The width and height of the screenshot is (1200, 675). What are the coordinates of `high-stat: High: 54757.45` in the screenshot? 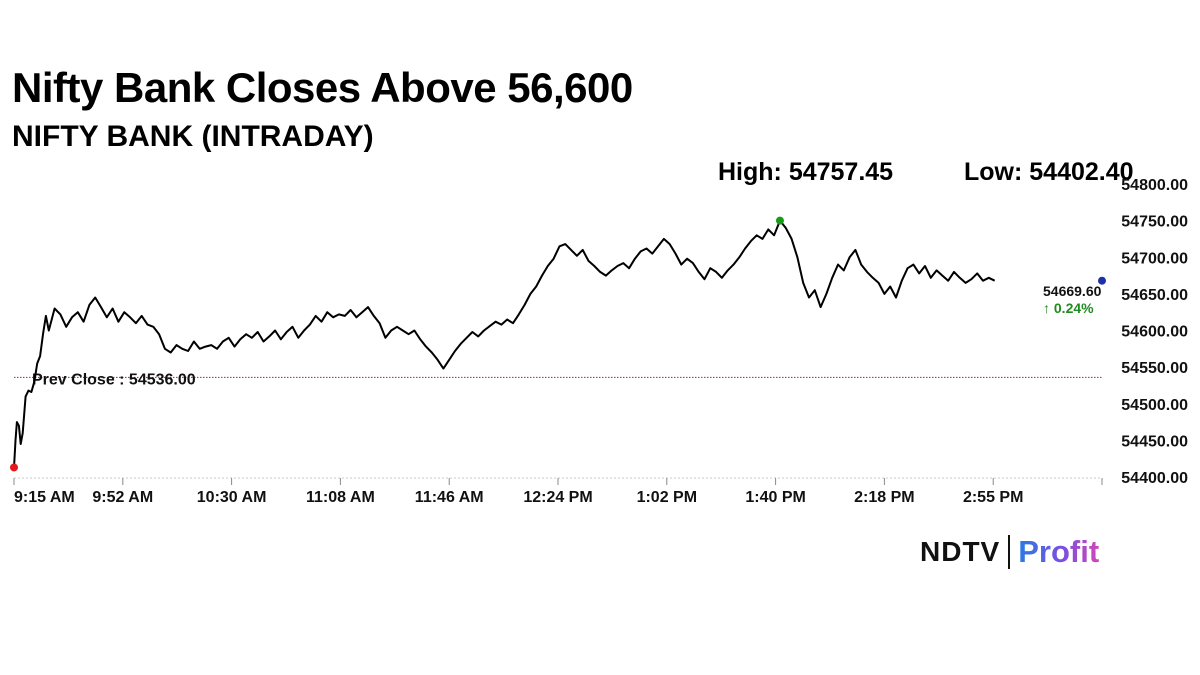 It's located at (806, 172).